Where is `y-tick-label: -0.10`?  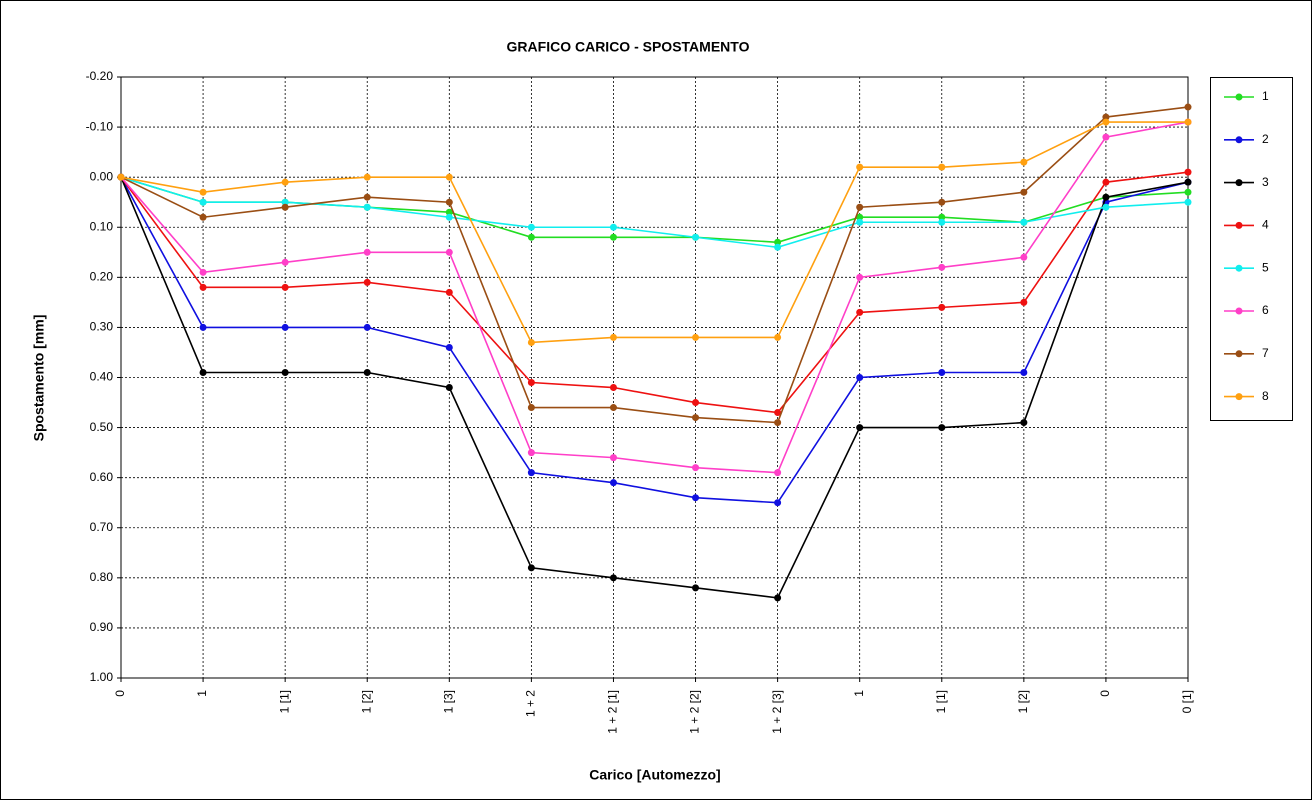
y-tick-label: -0.10 is located at coordinates (100, 126).